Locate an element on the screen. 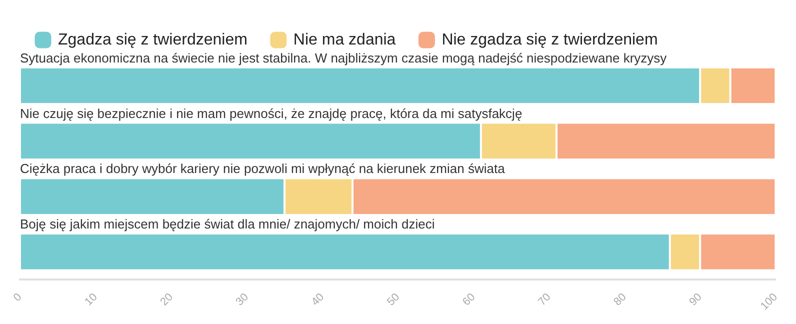 This screenshot has width=796, height=324. y-tick-label: Sytuacja ekonomiczna na świecie nie jest stabilna. W najbliższym czasie mogą nadejść niespodziewane kryzysy is located at coordinates (344, 58).